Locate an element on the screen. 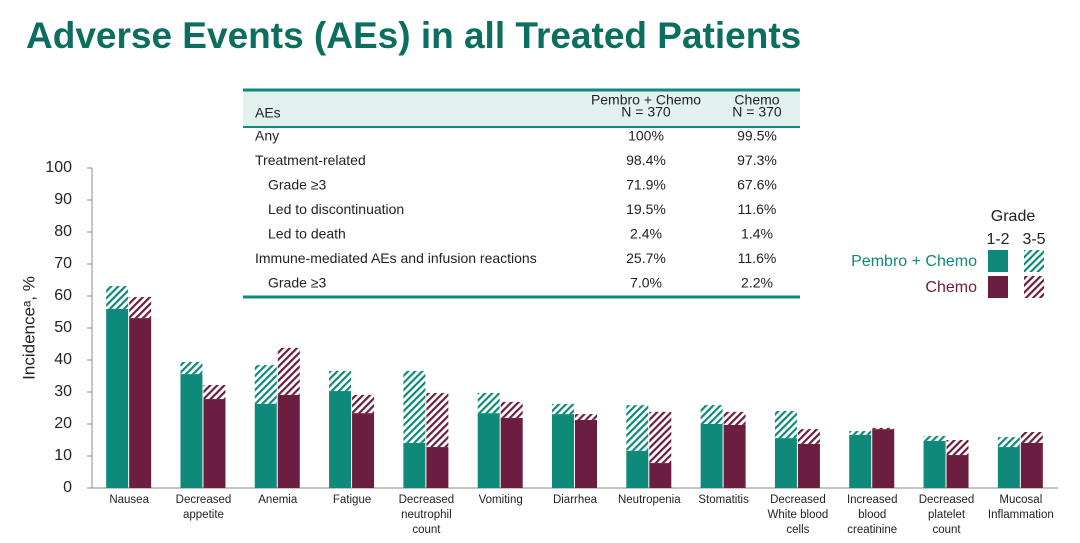  x-tick-label: Neutropenia is located at coordinates (649, 500).